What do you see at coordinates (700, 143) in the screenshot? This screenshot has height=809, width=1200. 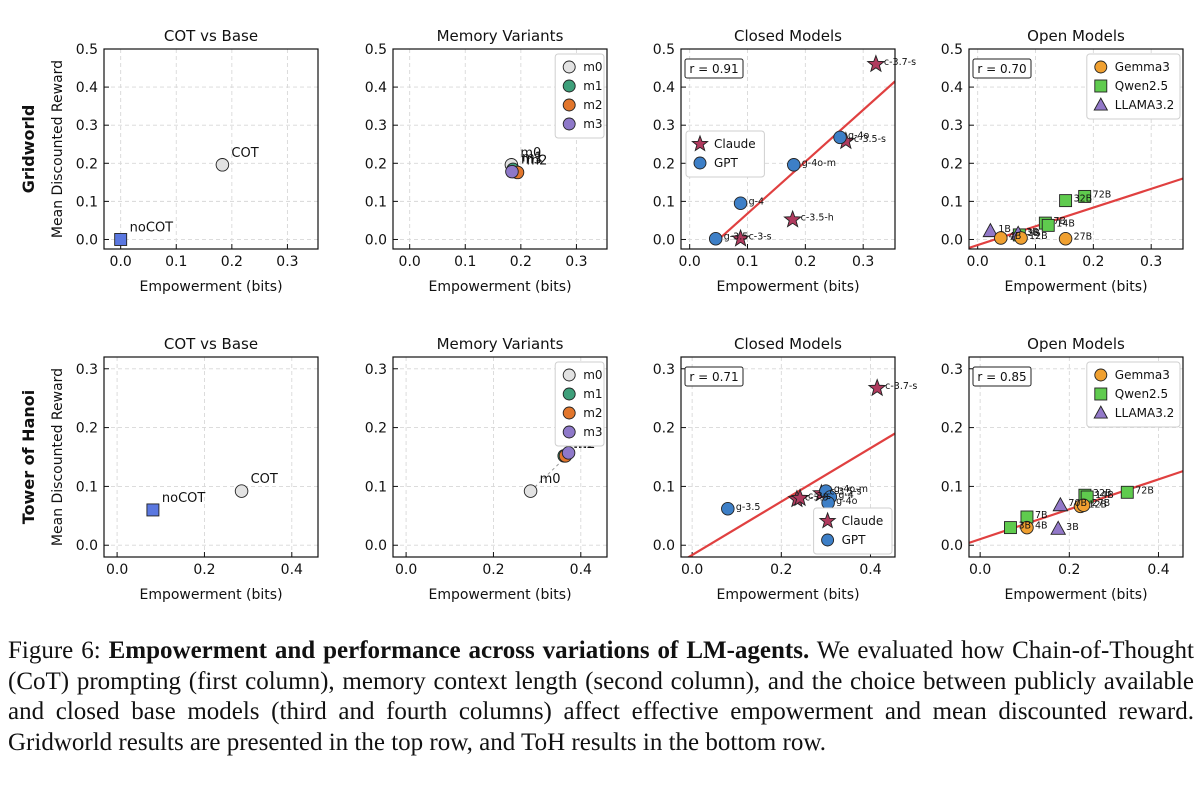 I see `legend-marker-Claude` at bounding box center [700, 143].